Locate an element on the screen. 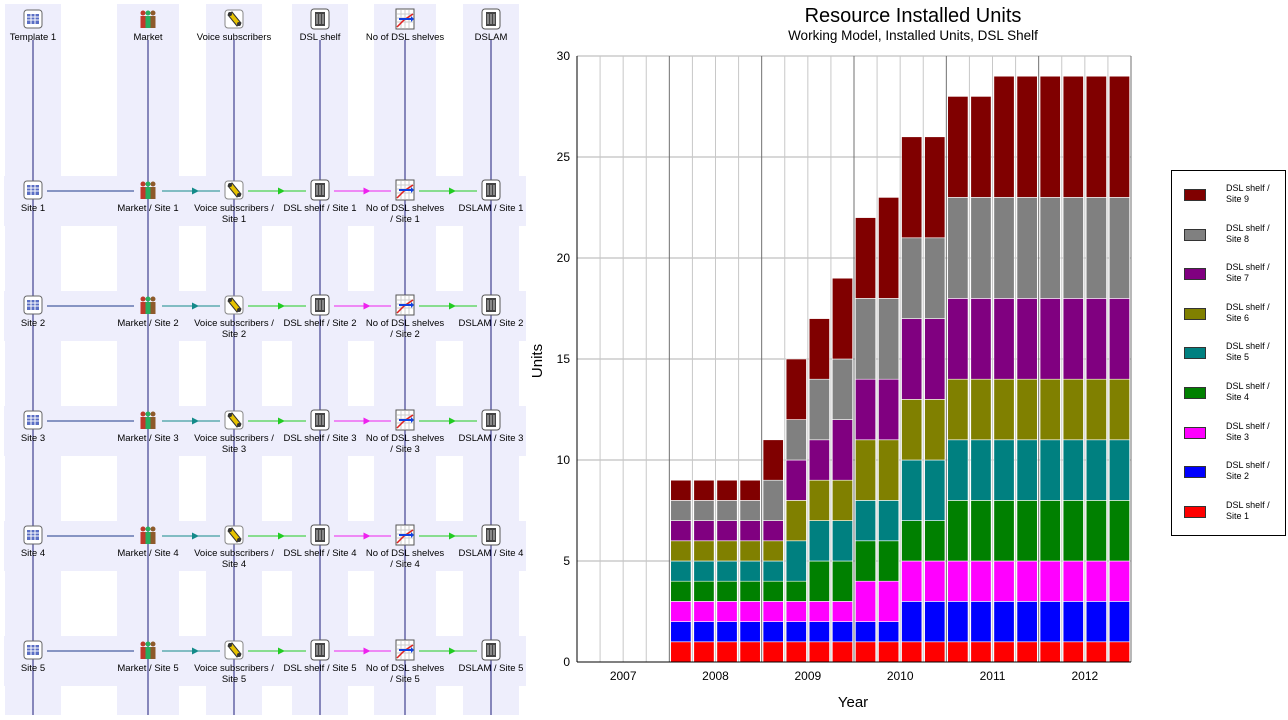  legend-item: DSL shelf / Site 7 is located at coordinates (1232, 277).